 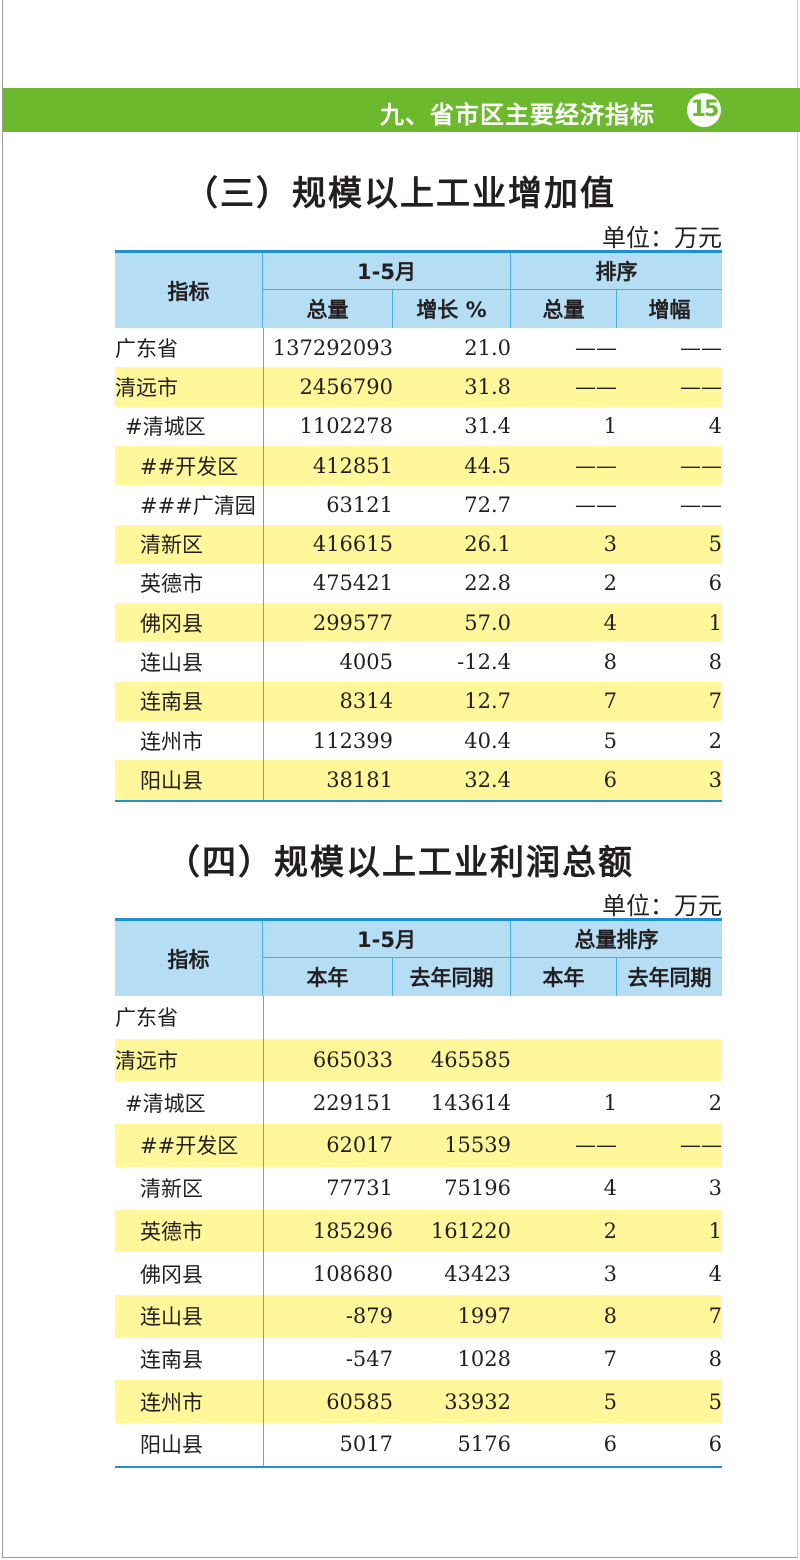 What do you see at coordinates (484, 1316) in the screenshot?
I see `row-value: 1997` at bounding box center [484, 1316].